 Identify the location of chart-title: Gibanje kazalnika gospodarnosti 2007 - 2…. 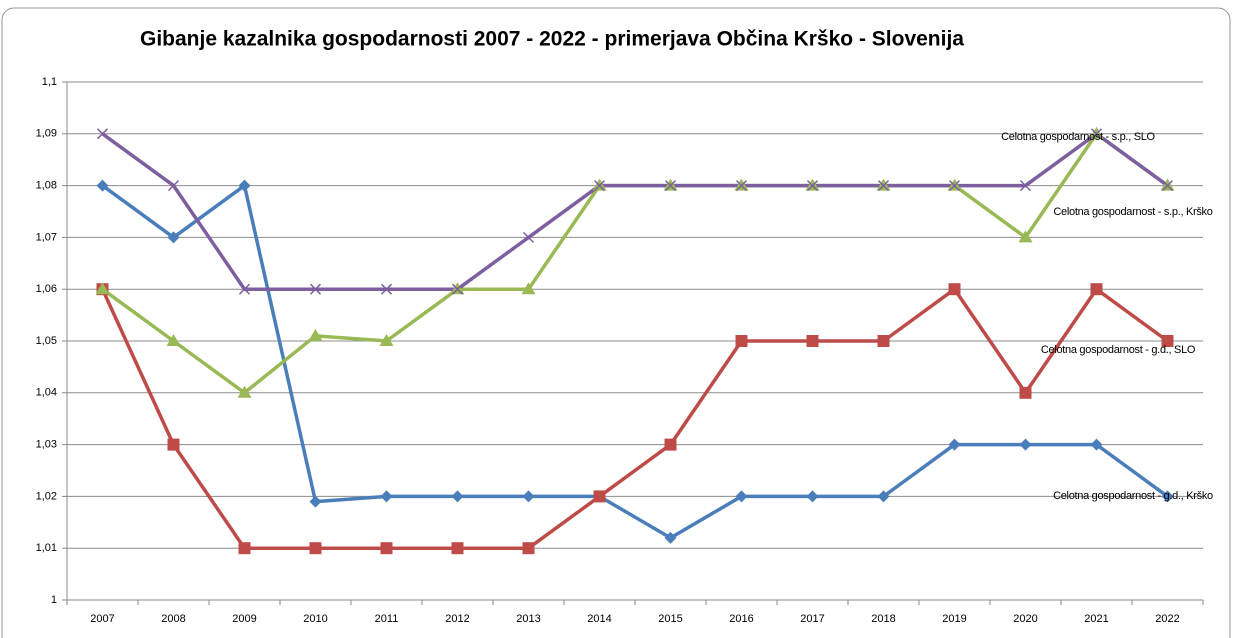
(552, 39).